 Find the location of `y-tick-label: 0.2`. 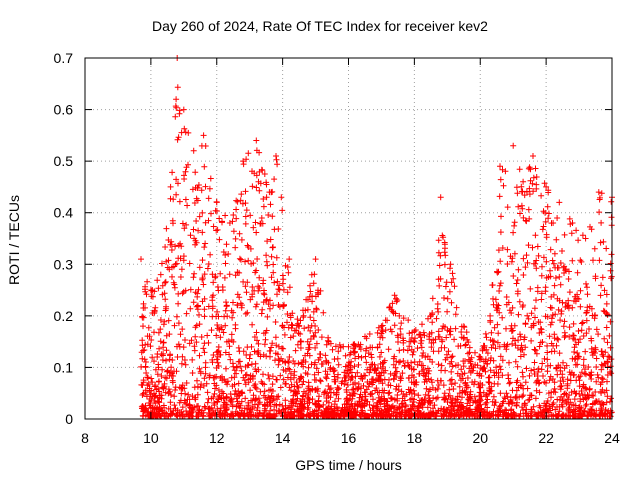

y-tick-label: 0.2 is located at coordinates (64, 316).